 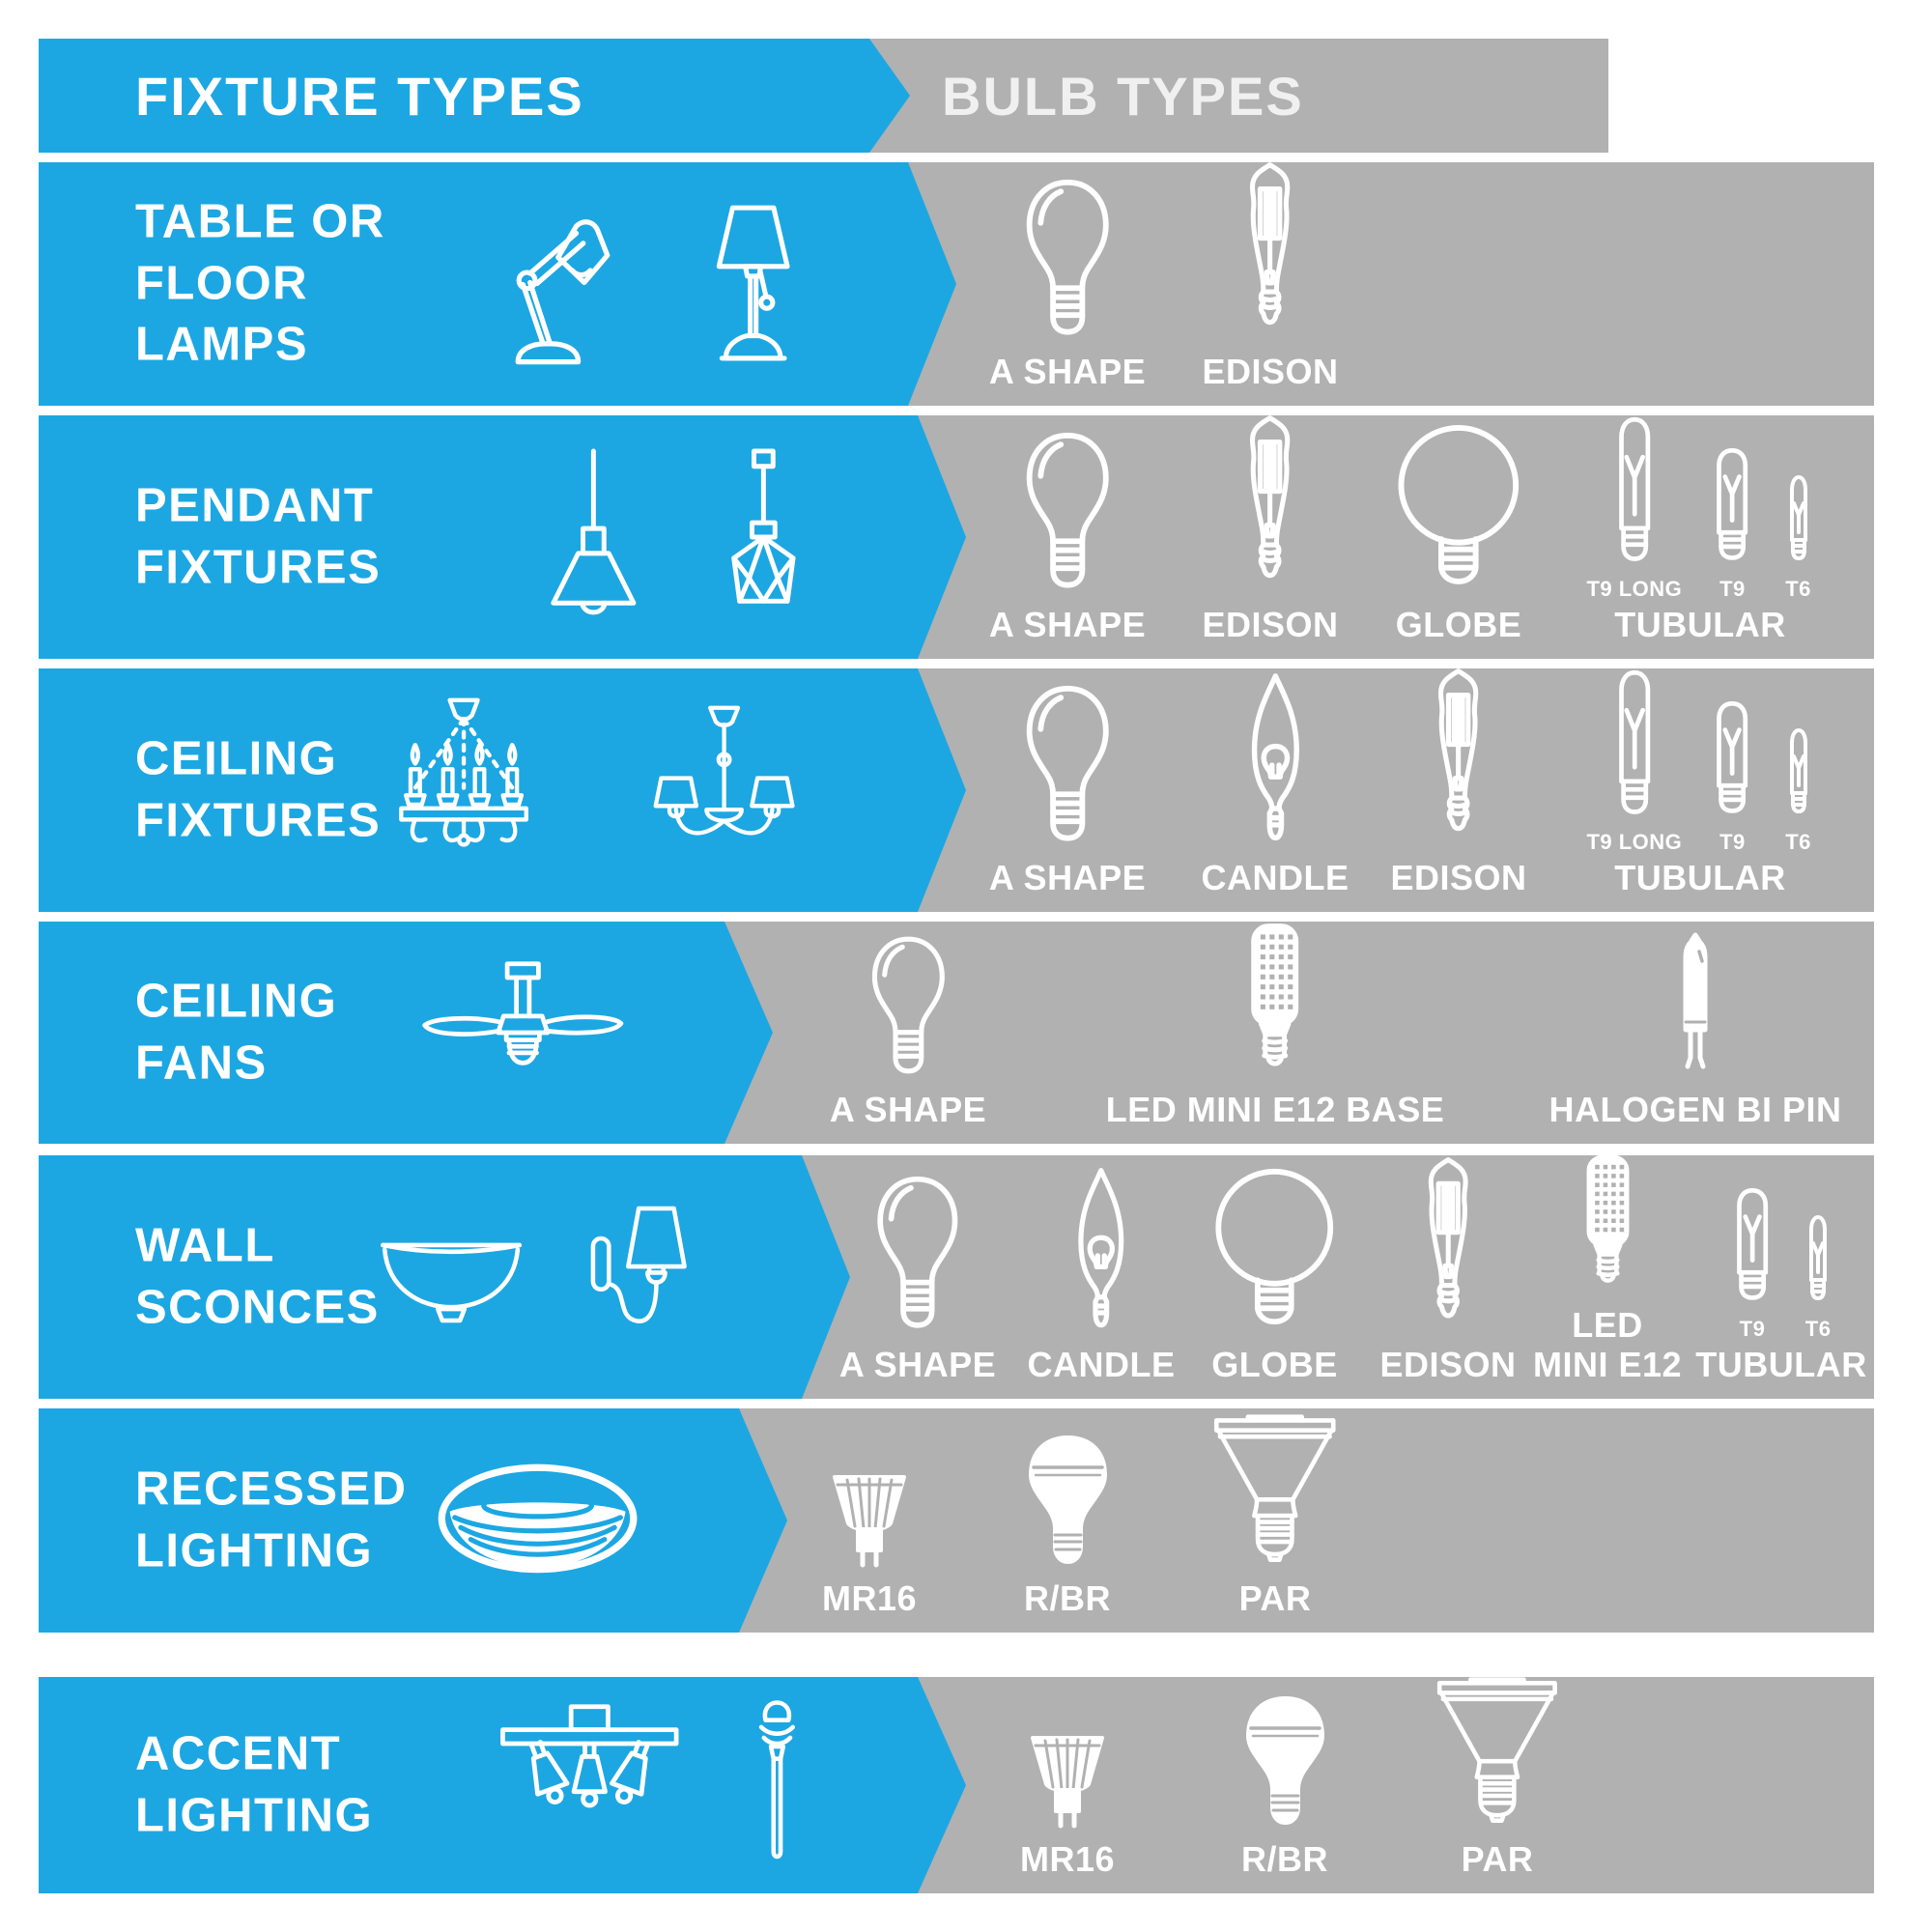 I want to click on fixture-title-line: FANS, so click(x=201, y=1063).